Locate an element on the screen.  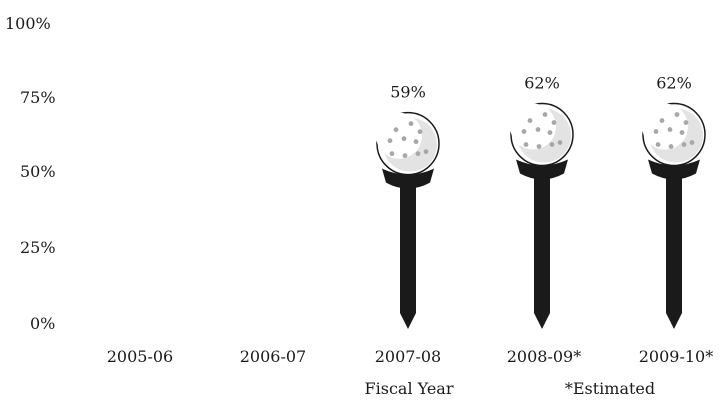
y-tick-label: 100% is located at coordinates (28, 23).